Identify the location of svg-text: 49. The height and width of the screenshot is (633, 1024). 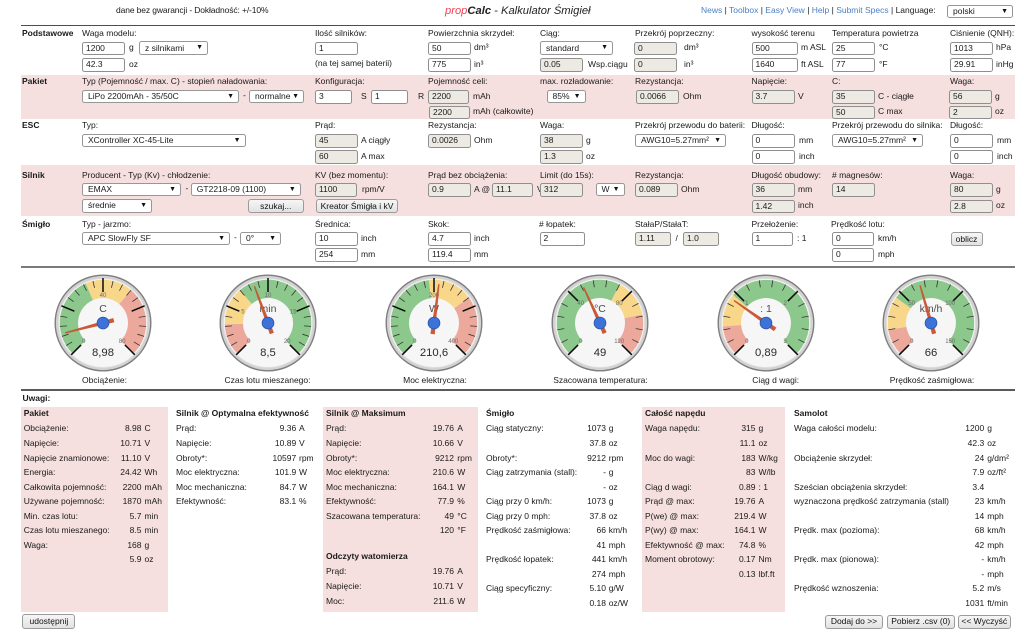
(600, 353).